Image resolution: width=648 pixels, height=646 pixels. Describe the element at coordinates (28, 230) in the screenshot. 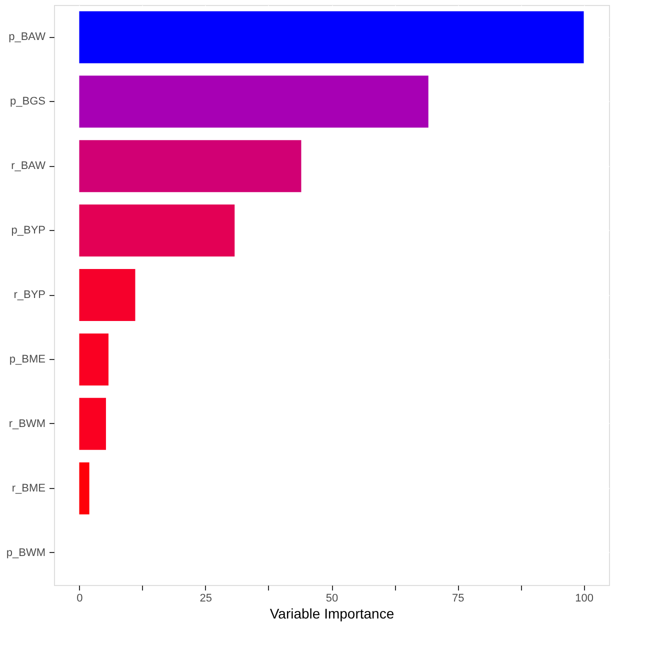

I see `y-tick-label: p_BYP` at that location.